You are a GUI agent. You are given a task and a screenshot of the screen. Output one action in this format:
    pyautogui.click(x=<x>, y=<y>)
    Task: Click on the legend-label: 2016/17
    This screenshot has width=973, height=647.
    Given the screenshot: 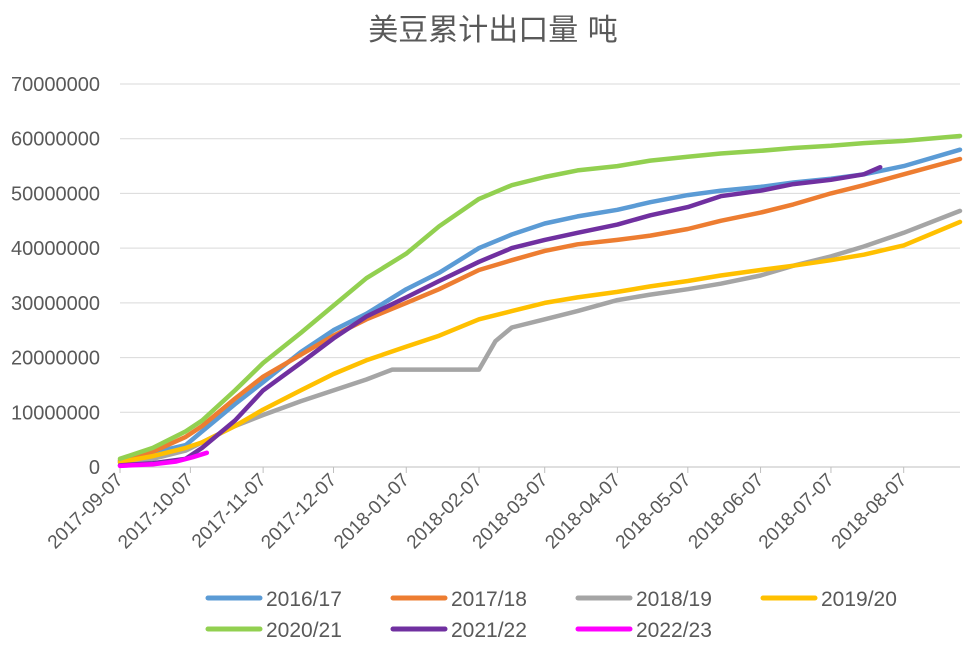 What is the action you would take?
    pyautogui.click(x=304, y=599)
    